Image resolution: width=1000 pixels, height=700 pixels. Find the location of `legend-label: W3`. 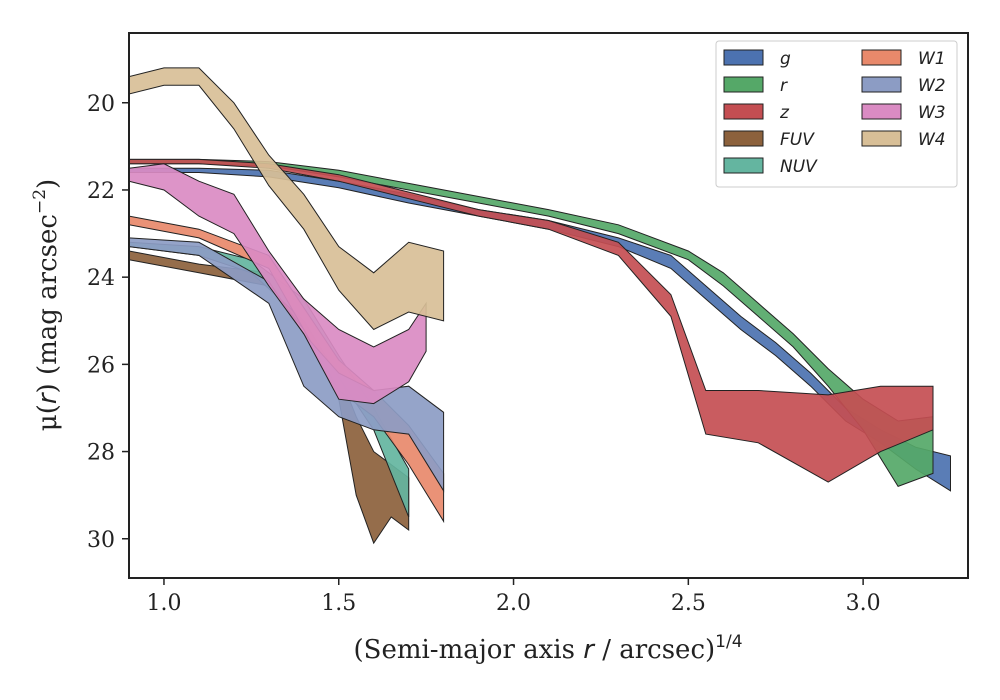

legend-label: W3 is located at coordinates (932, 113).